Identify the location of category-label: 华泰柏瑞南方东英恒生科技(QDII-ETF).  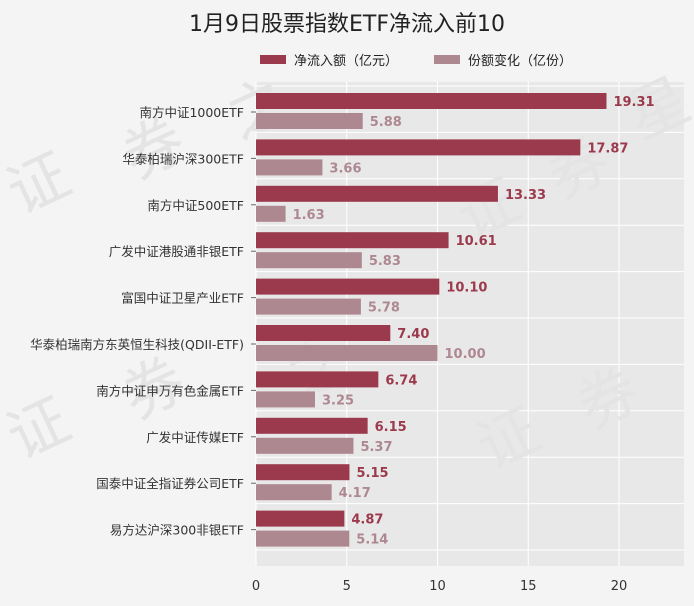
(137, 344).